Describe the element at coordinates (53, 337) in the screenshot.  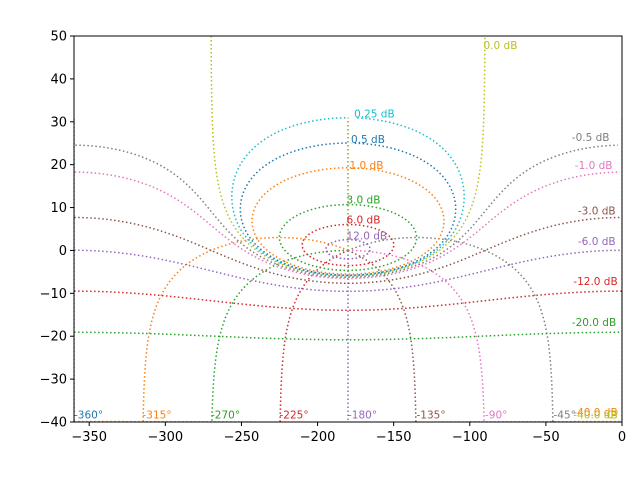
I see `y-tick-label: −20` at that location.